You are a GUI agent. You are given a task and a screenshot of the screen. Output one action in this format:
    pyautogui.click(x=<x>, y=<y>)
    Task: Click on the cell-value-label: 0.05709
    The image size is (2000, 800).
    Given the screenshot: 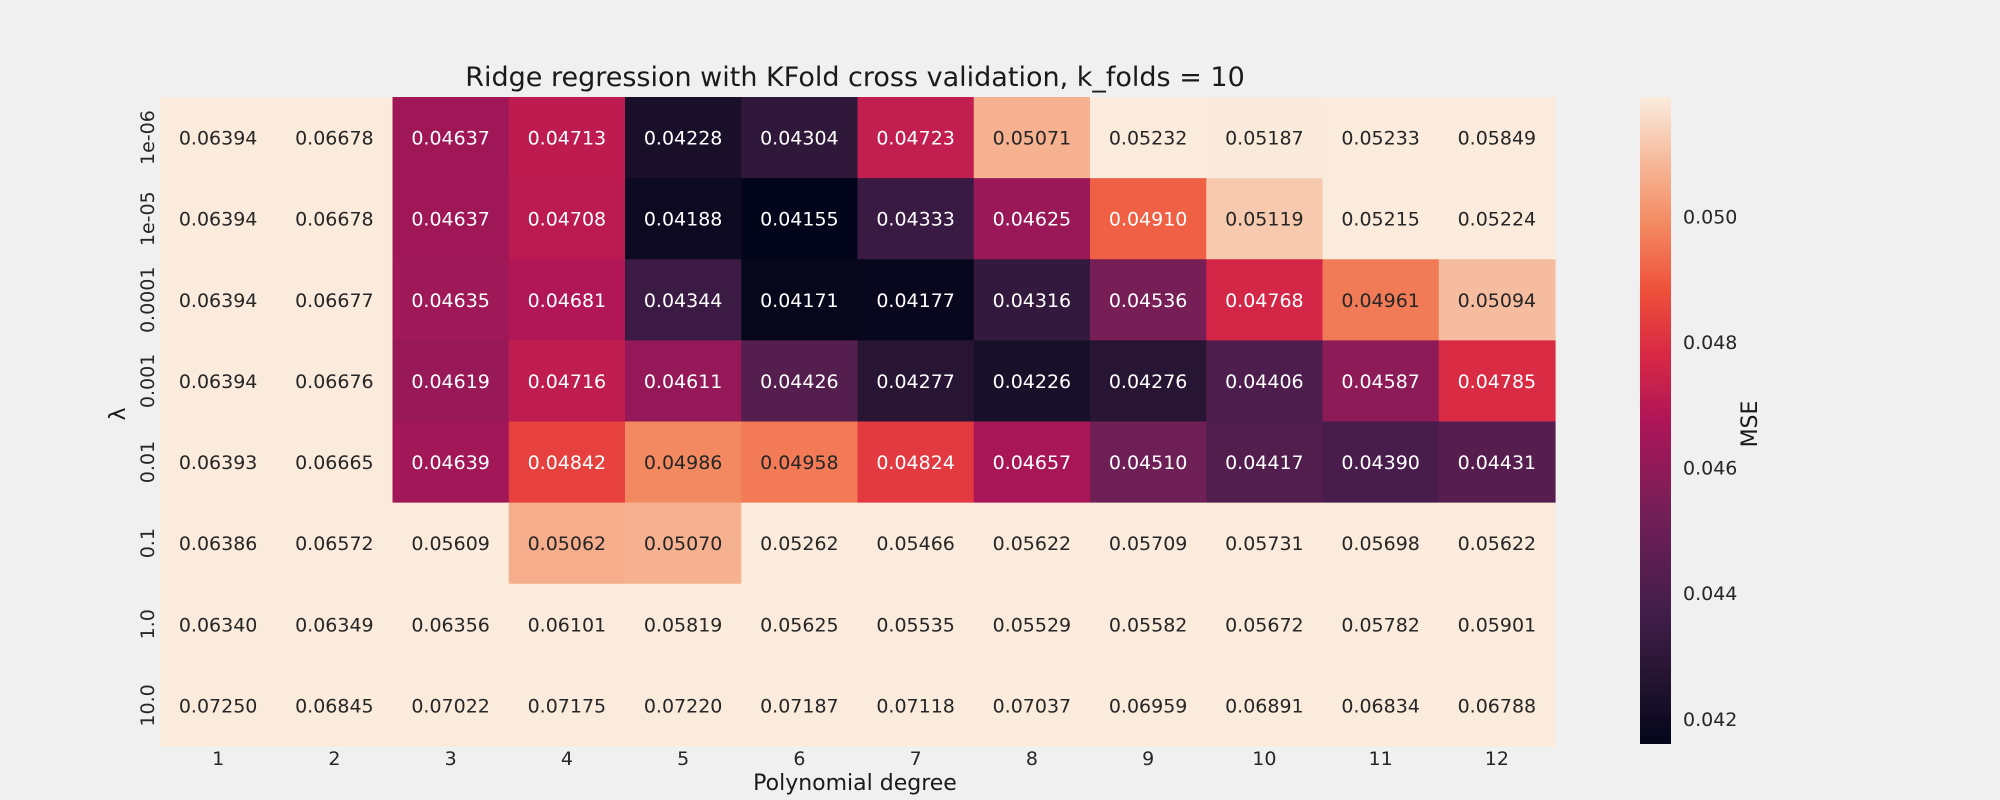 What is the action you would take?
    pyautogui.click(x=1148, y=544)
    